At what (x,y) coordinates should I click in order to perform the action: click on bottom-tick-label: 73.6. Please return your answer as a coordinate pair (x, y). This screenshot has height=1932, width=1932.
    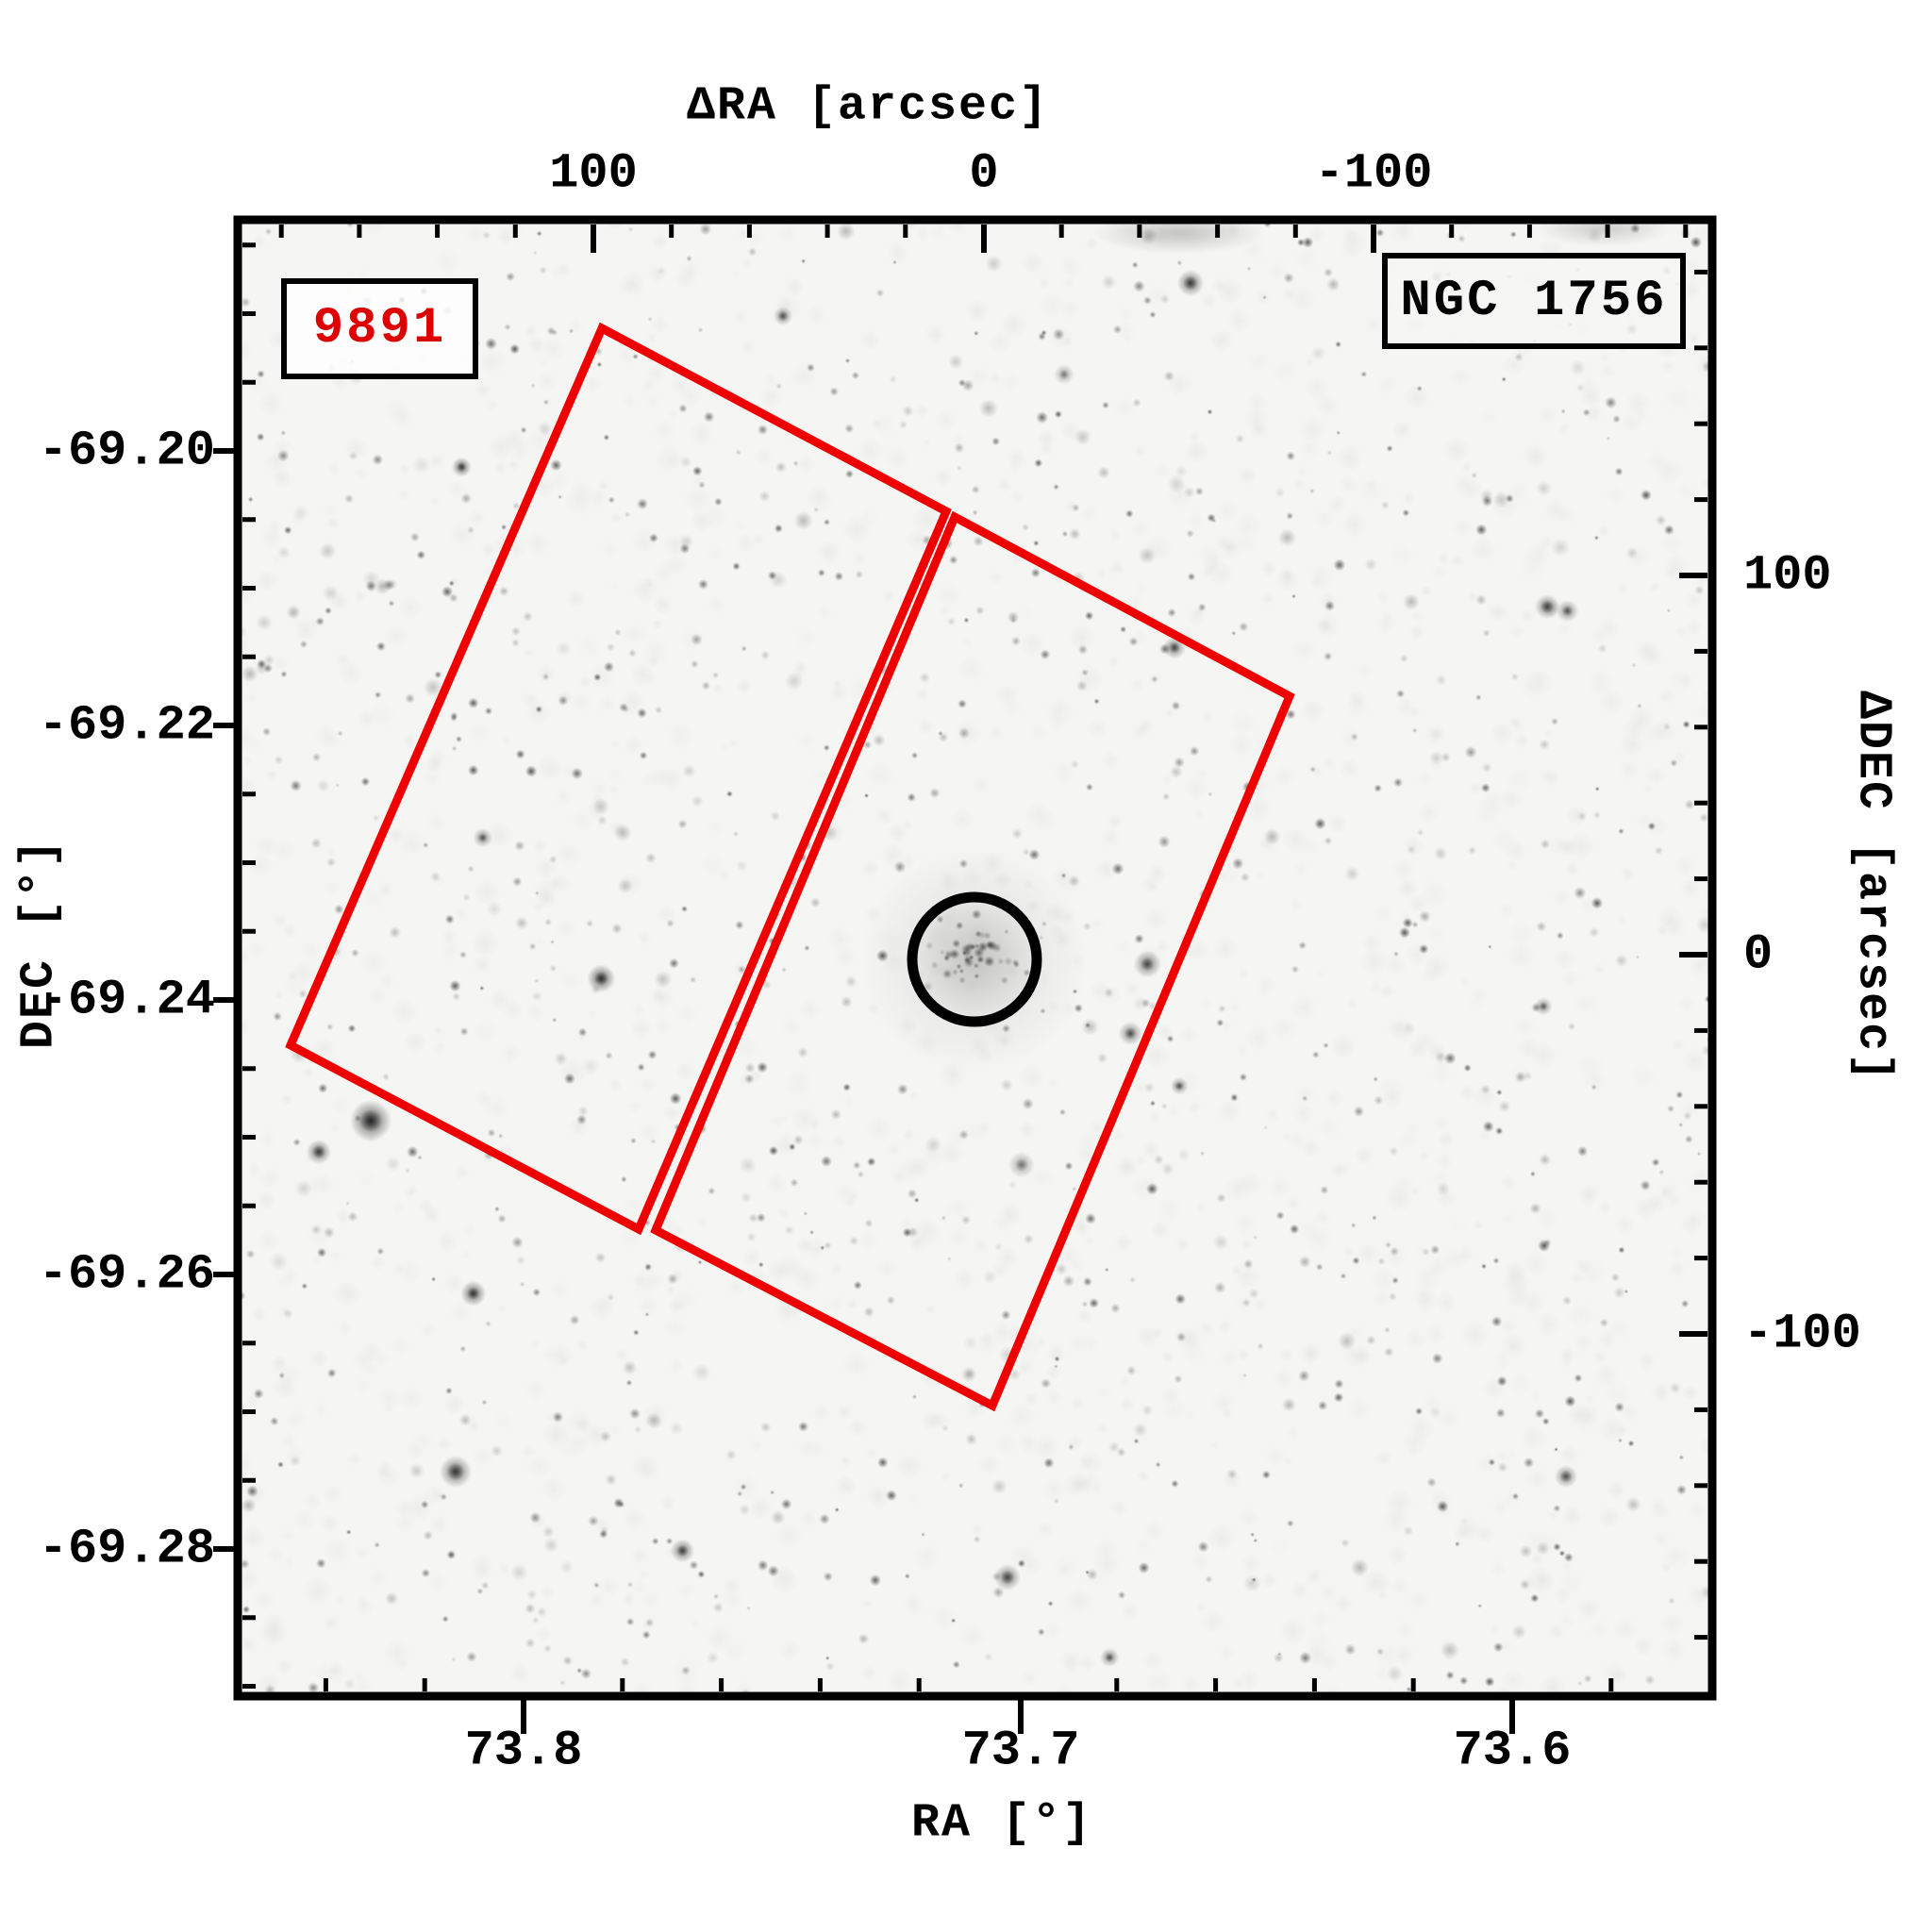
    Looking at the image, I should click on (1513, 1751).